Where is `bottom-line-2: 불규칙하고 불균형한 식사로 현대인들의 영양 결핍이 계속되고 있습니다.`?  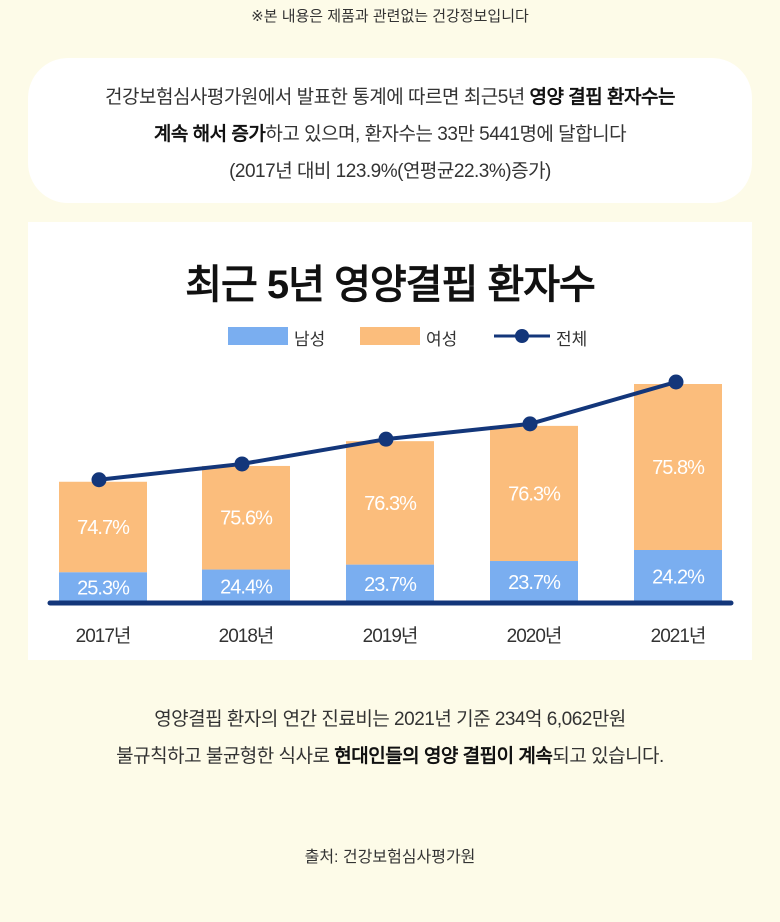 bottom-line-2: 불규칙하고 불균형한 식사로 현대인들의 영양 결핍이 계속되고 있습니다. is located at coordinates (390, 754).